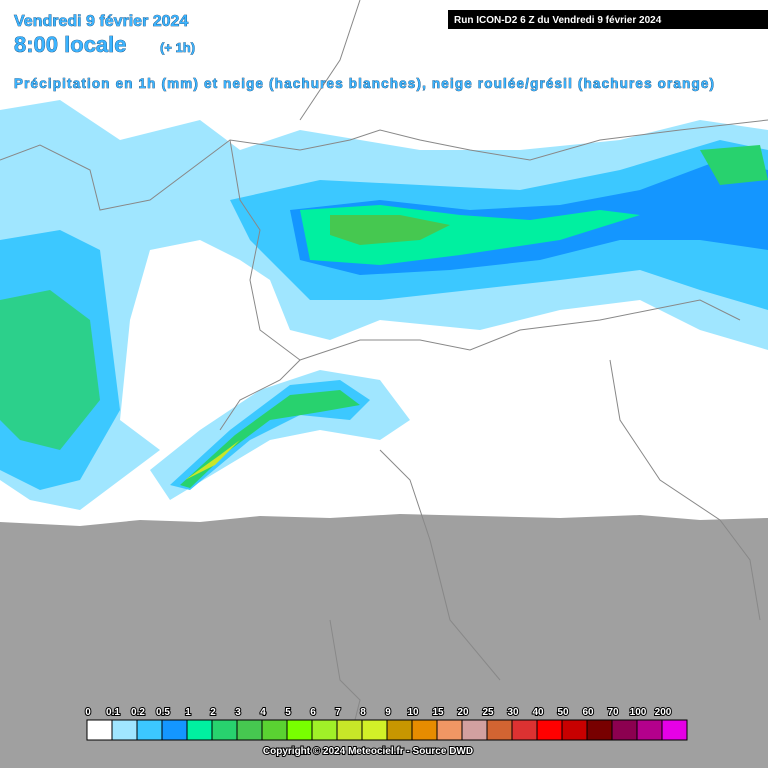 Image resolution: width=768 pixels, height=768 pixels. Describe the element at coordinates (613, 712) in the screenshot. I see `legend-label: 70` at that location.